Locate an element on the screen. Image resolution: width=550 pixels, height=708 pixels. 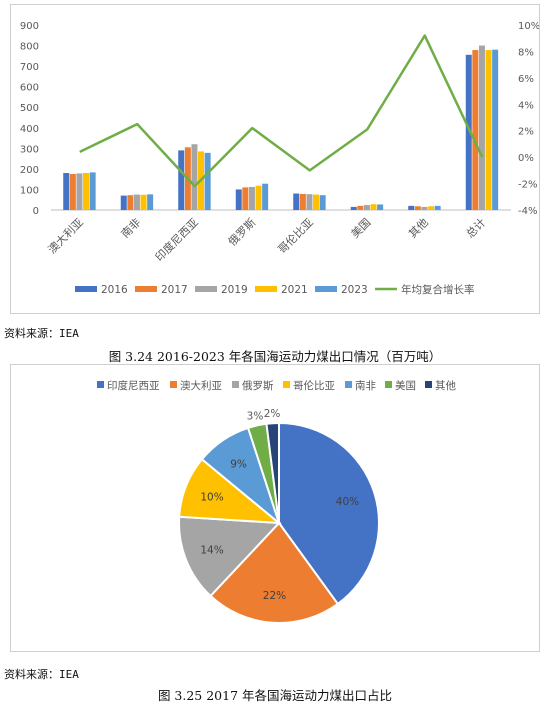
x-category-label: 其他 is located at coordinates (418, 228).